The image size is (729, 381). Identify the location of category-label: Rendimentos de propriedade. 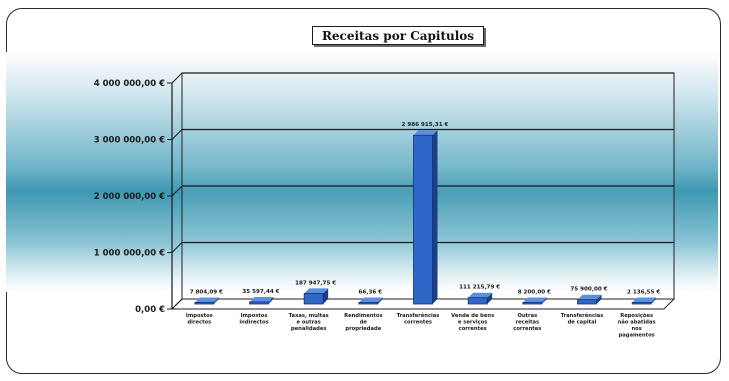
(363, 322).